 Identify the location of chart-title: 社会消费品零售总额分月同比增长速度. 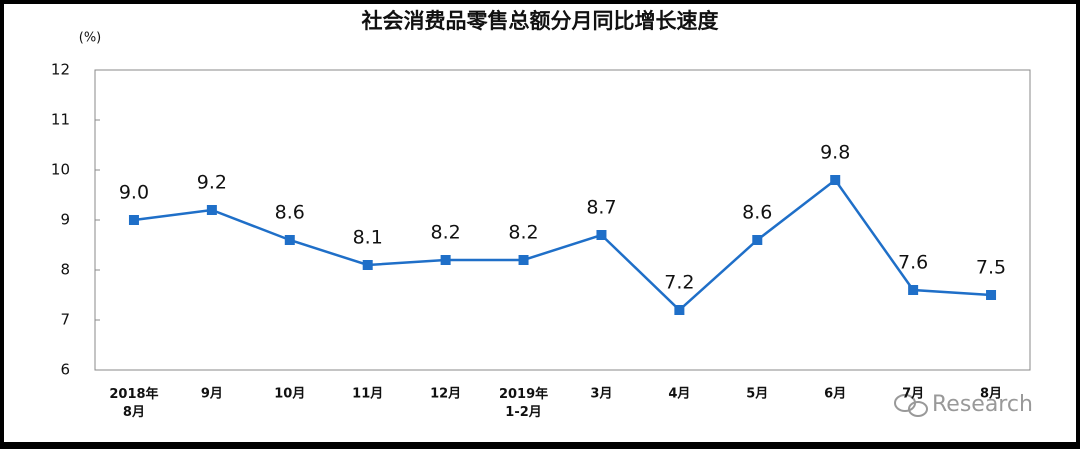
(540, 21).